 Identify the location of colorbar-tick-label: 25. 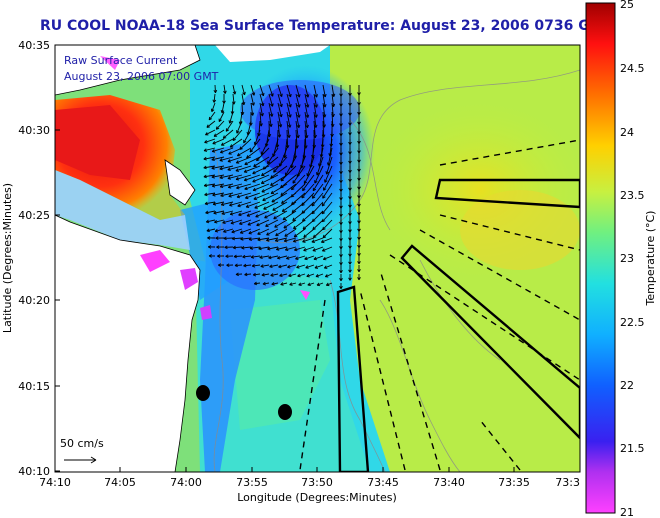
(627, 5).